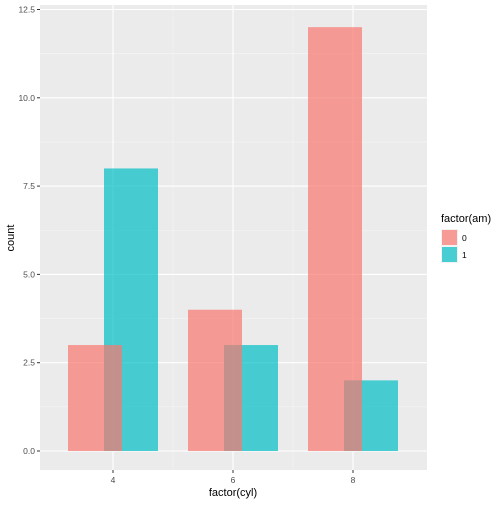 The height and width of the screenshot is (509, 504). I want to click on x-tick-label: 4, so click(113, 480).